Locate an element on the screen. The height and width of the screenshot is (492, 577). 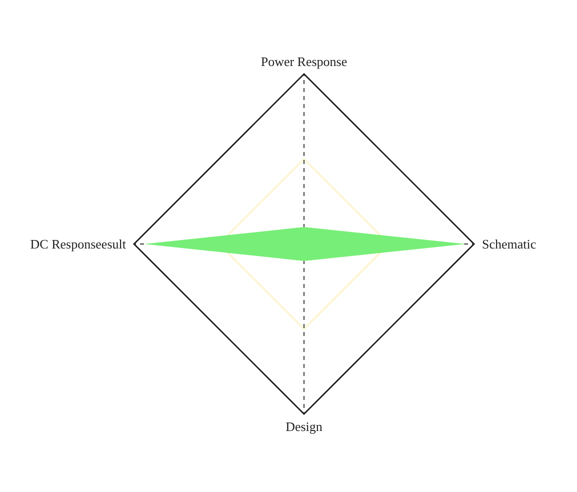
spoke-label: DC Responseesult is located at coordinates (78, 244).